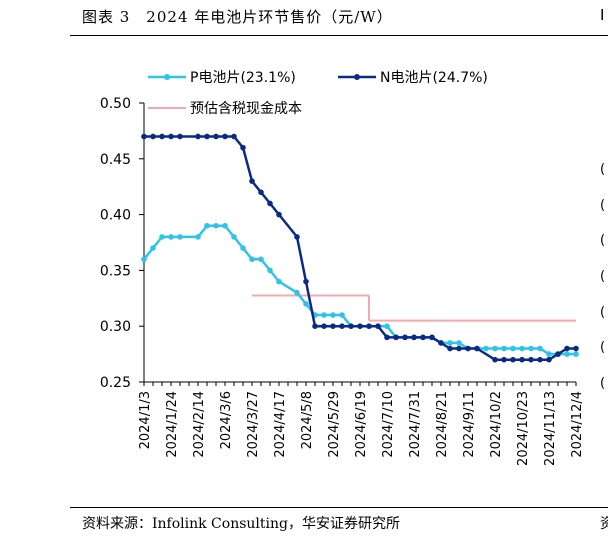 The width and height of the screenshot is (608, 542). What do you see at coordinates (469, 424) in the screenshot?
I see `x-tick-label: 2024/9/11` at bounding box center [469, 424].